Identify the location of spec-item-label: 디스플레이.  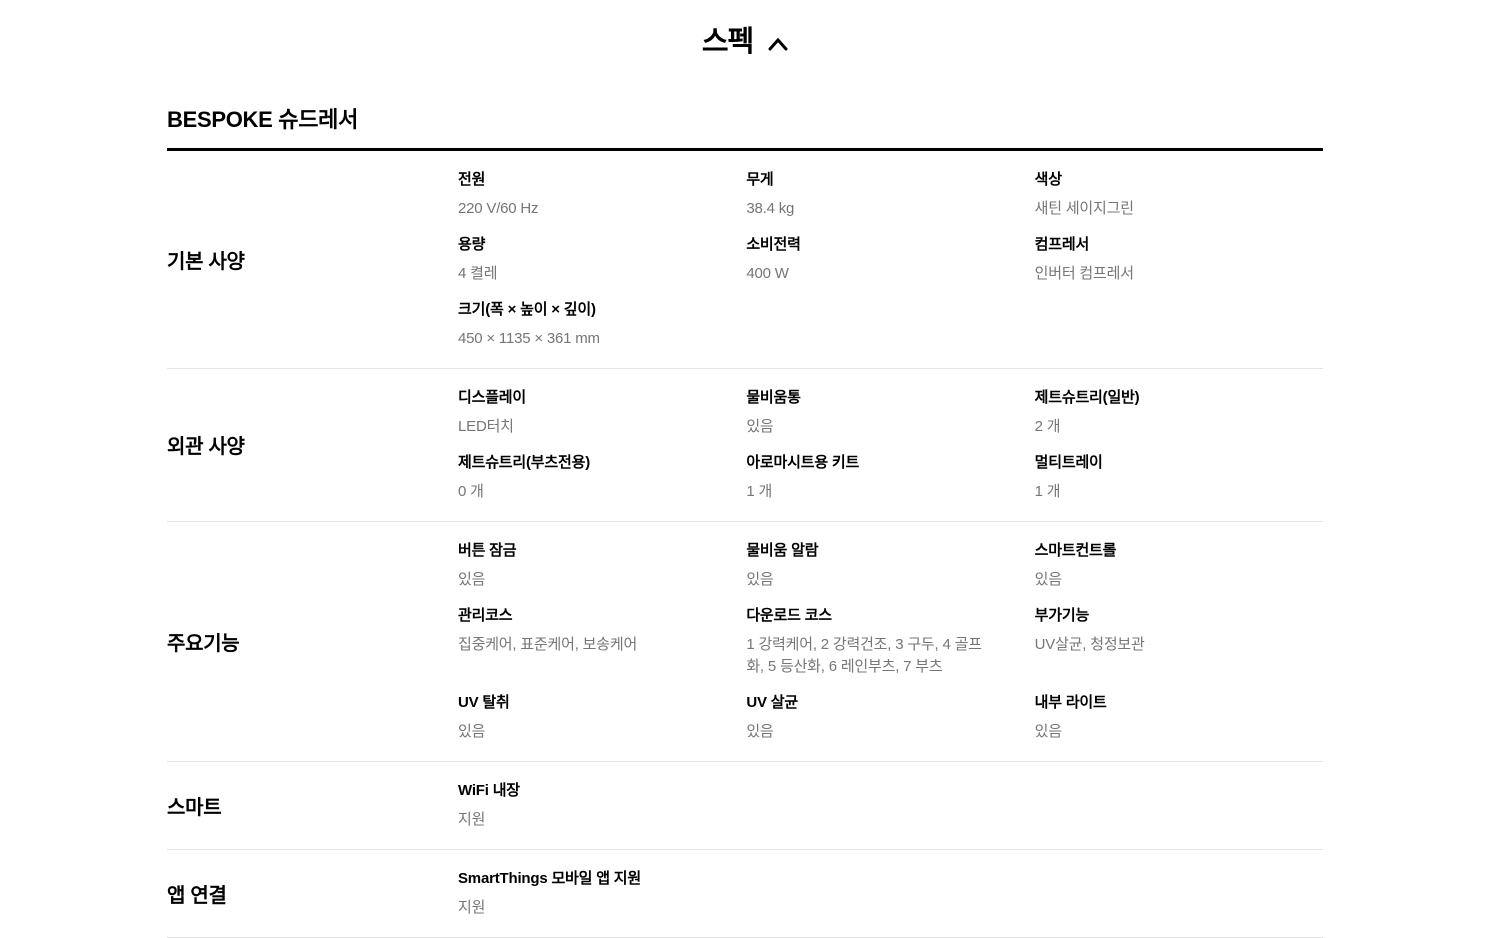
(492, 397).